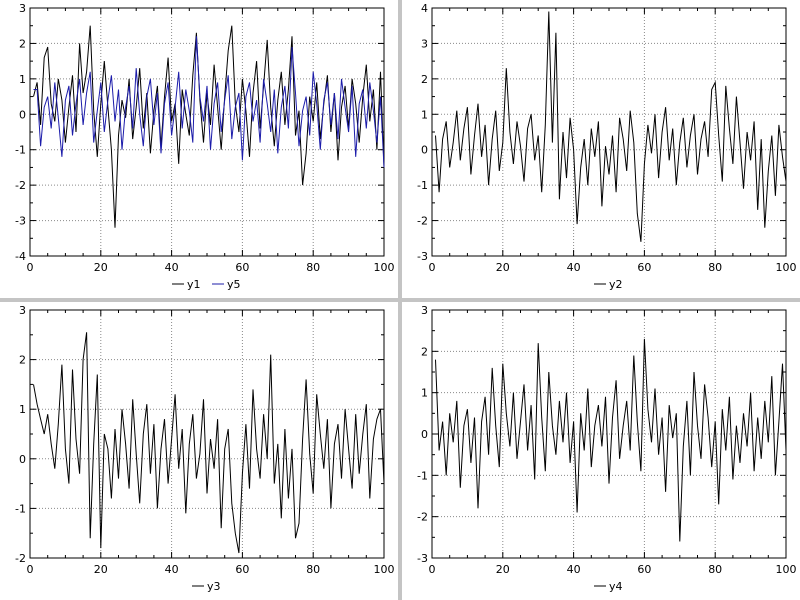 The width and height of the screenshot is (800, 600). What do you see at coordinates (194, 284) in the screenshot?
I see `legend-label: y1` at bounding box center [194, 284].